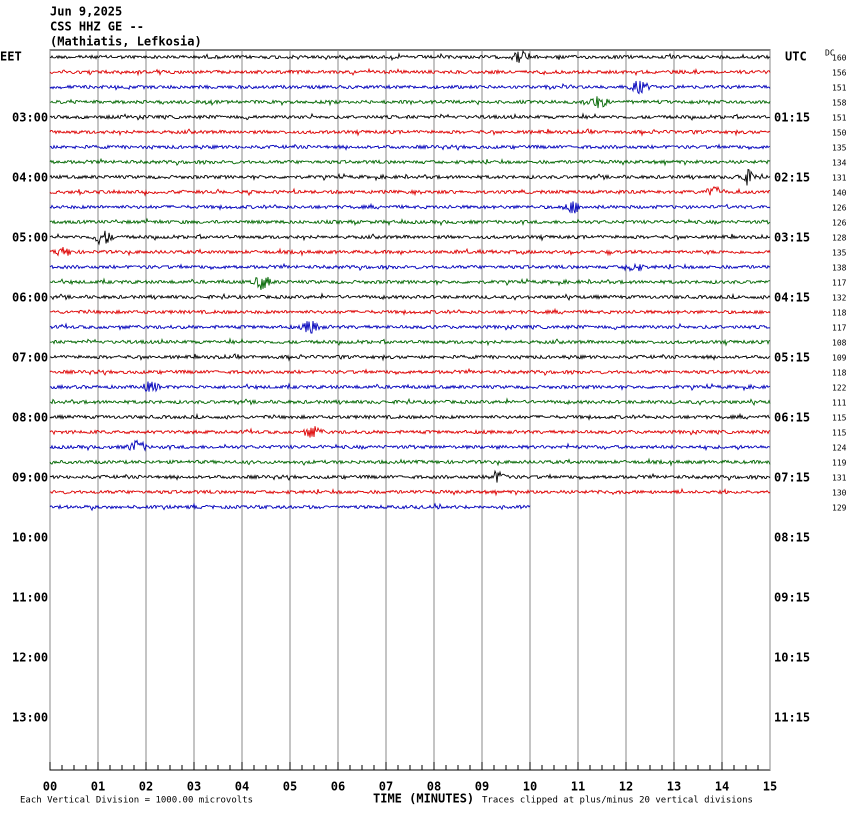  What do you see at coordinates (792, 298) in the screenshot?
I see `right-time-label: 04:15` at bounding box center [792, 298].